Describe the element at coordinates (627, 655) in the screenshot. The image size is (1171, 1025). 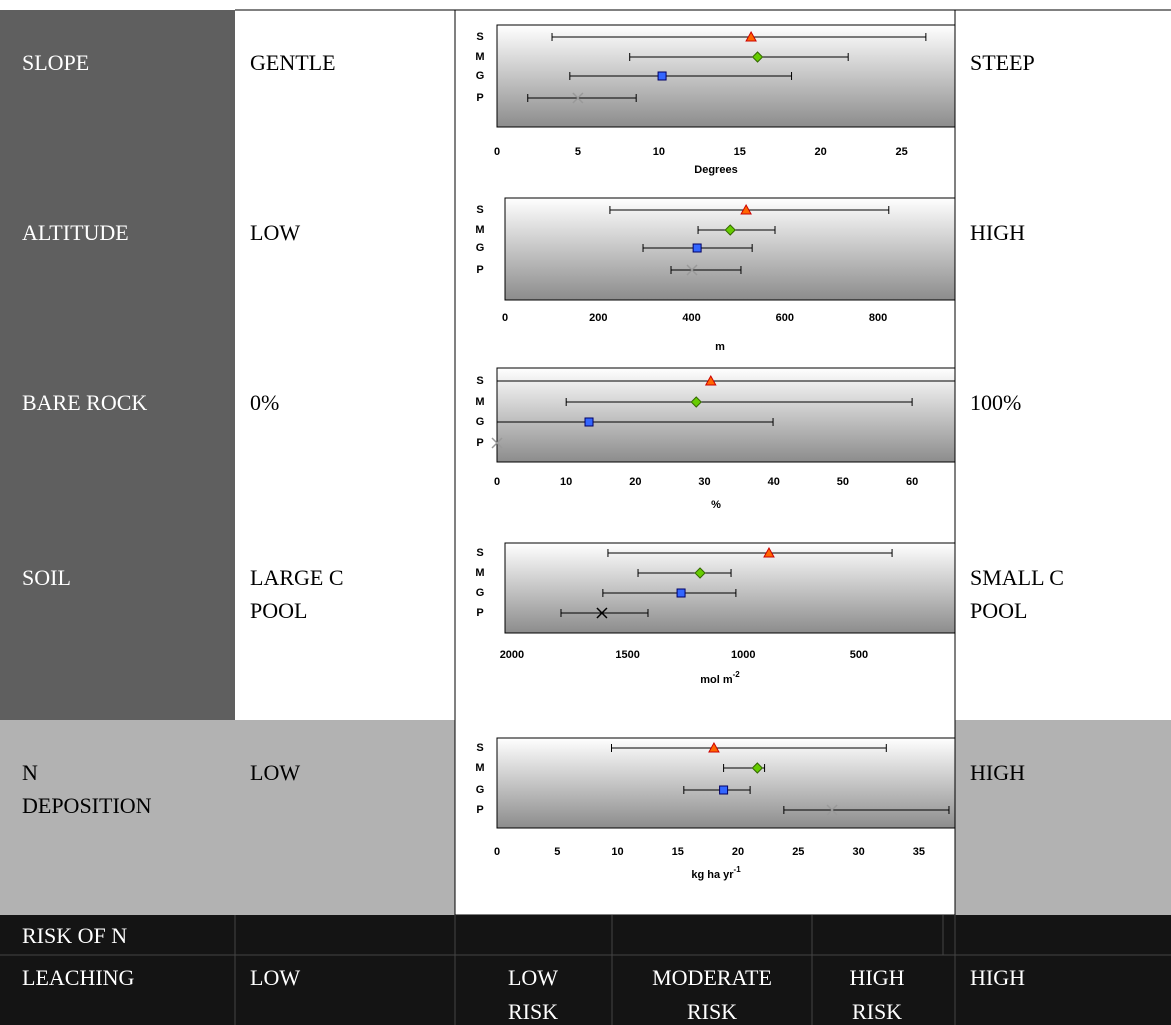
I see `x-tick-label: 1500` at that location.